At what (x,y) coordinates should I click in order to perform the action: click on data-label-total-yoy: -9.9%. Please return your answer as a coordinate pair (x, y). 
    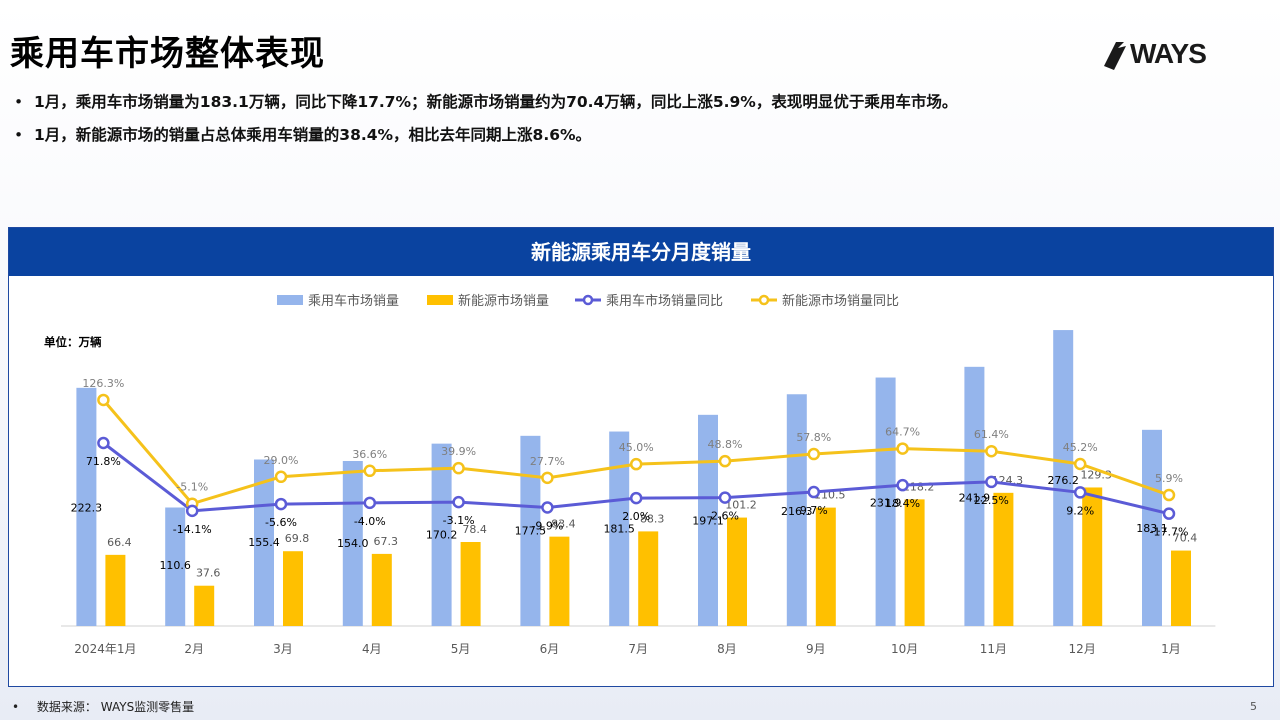
    Looking at the image, I should click on (547, 526).